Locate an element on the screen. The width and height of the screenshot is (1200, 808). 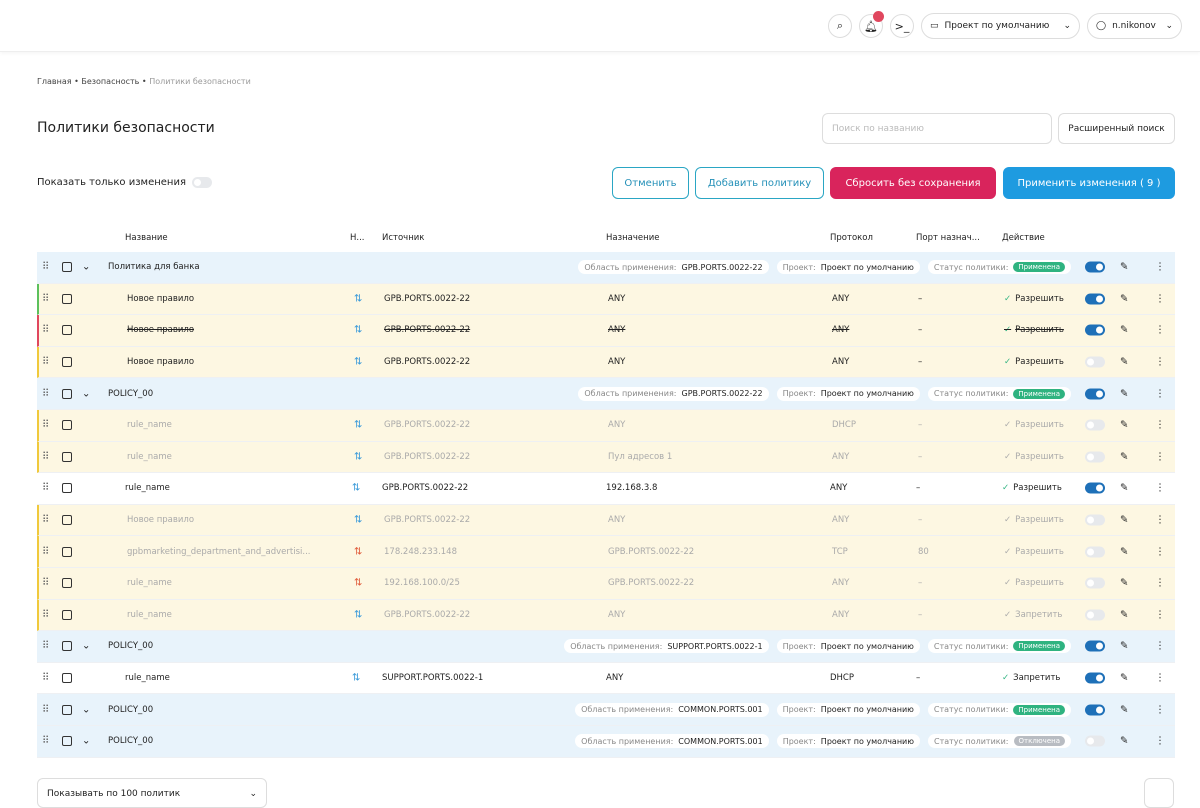
project-selector: ▭ Проект по умолчанию ⌄ is located at coordinates (1000, 26).